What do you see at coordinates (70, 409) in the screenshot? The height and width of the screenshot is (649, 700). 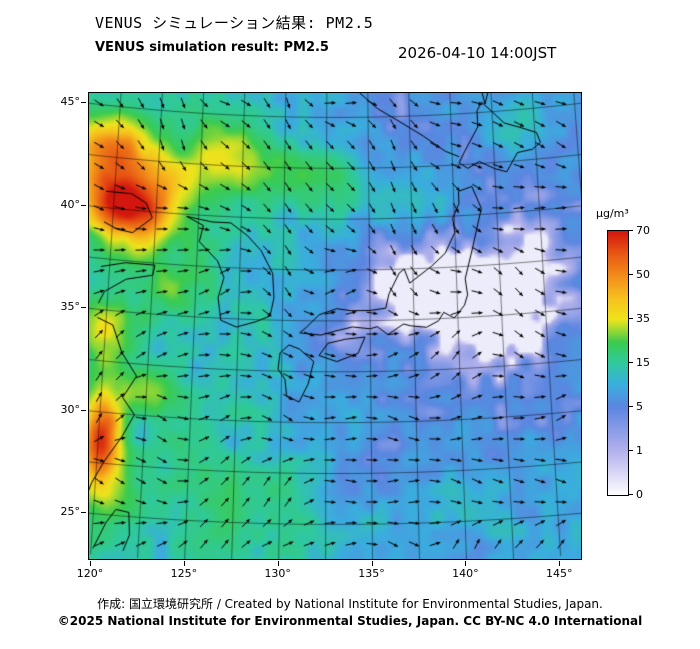 I see `y-tick-label: 30°` at bounding box center [70, 409].